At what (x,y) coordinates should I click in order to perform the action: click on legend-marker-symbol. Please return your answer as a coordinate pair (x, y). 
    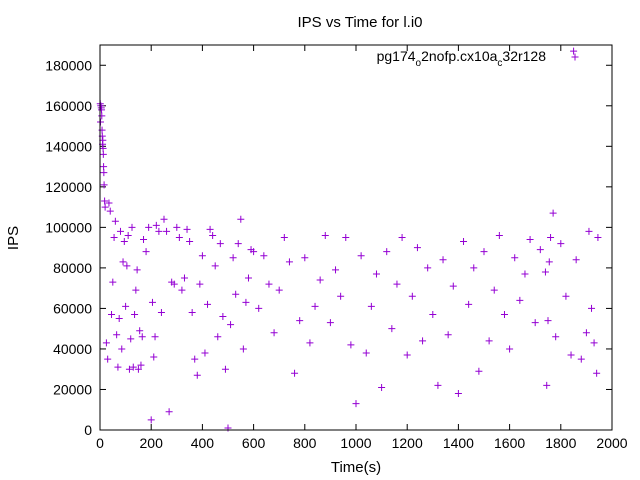
    Looking at the image, I should click on (575, 57).